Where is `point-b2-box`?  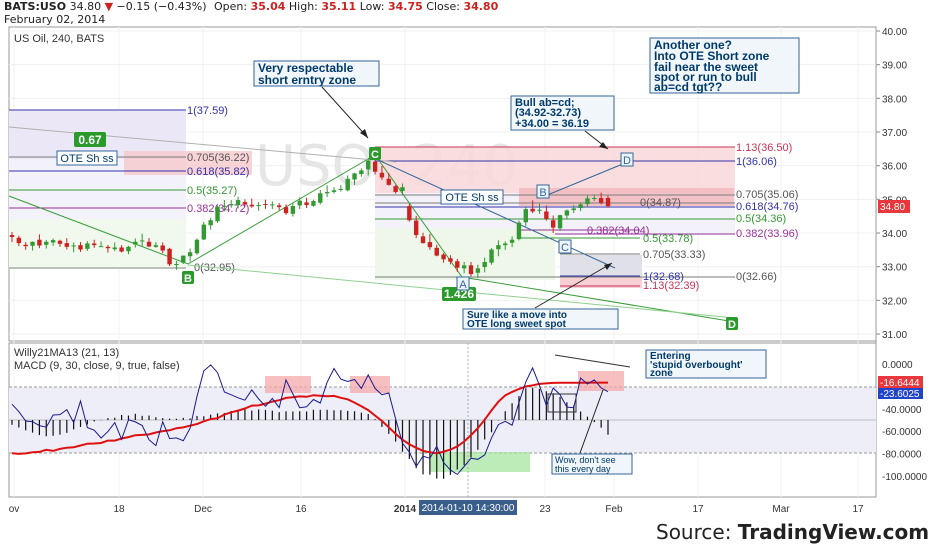 point-b2-box is located at coordinates (543, 191).